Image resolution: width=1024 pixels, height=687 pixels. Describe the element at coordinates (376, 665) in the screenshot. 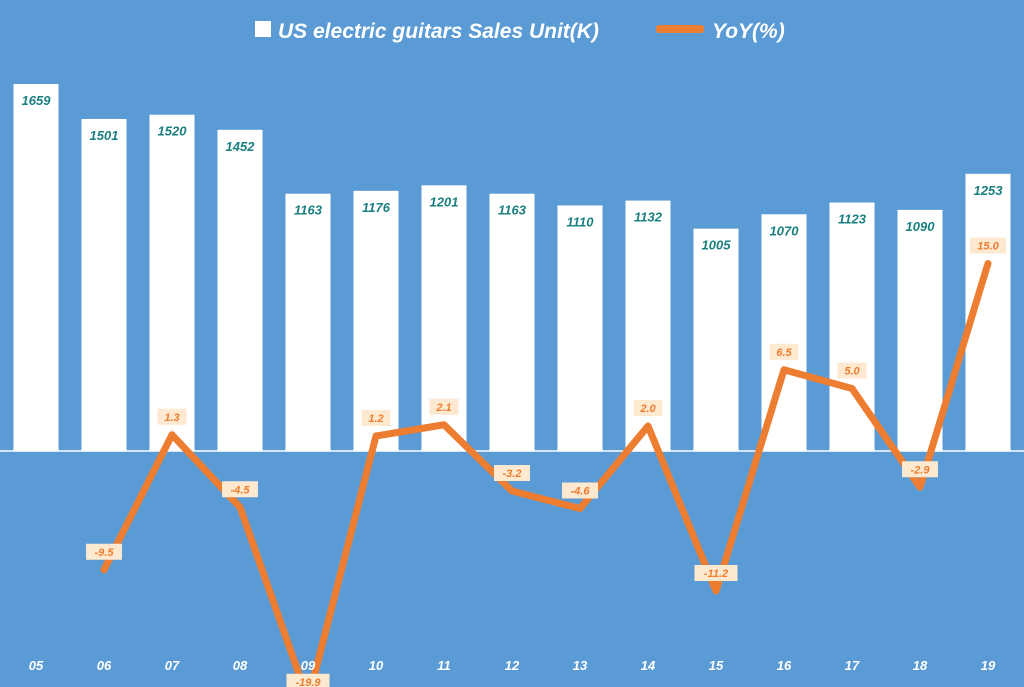

I see `x-tick-10: 10` at that location.